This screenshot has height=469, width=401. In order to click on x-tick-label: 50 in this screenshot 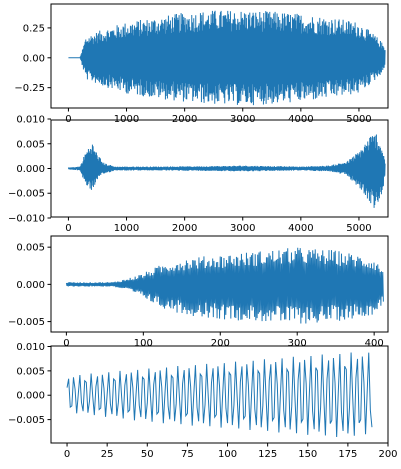, I will do `click(147, 454)`.